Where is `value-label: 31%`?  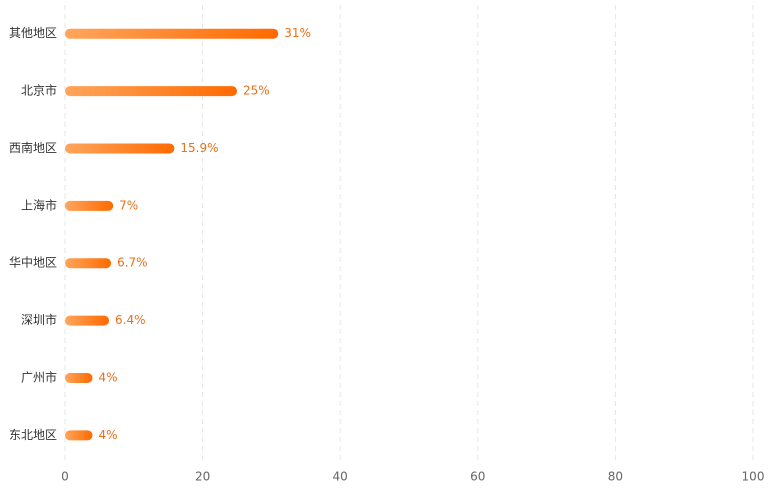
value-label: 31% is located at coordinates (297, 33).